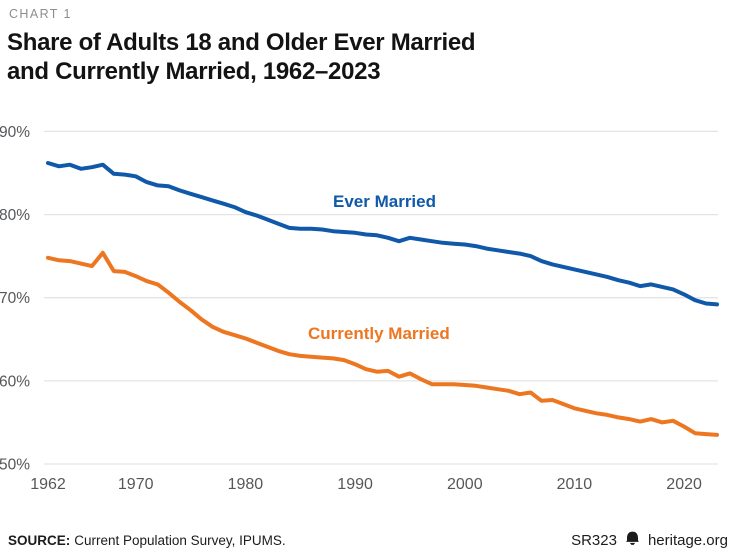 Image resolution: width=734 pixels, height=558 pixels. What do you see at coordinates (594, 540) in the screenshot?
I see `report-id: SR323` at bounding box center [594, 540].